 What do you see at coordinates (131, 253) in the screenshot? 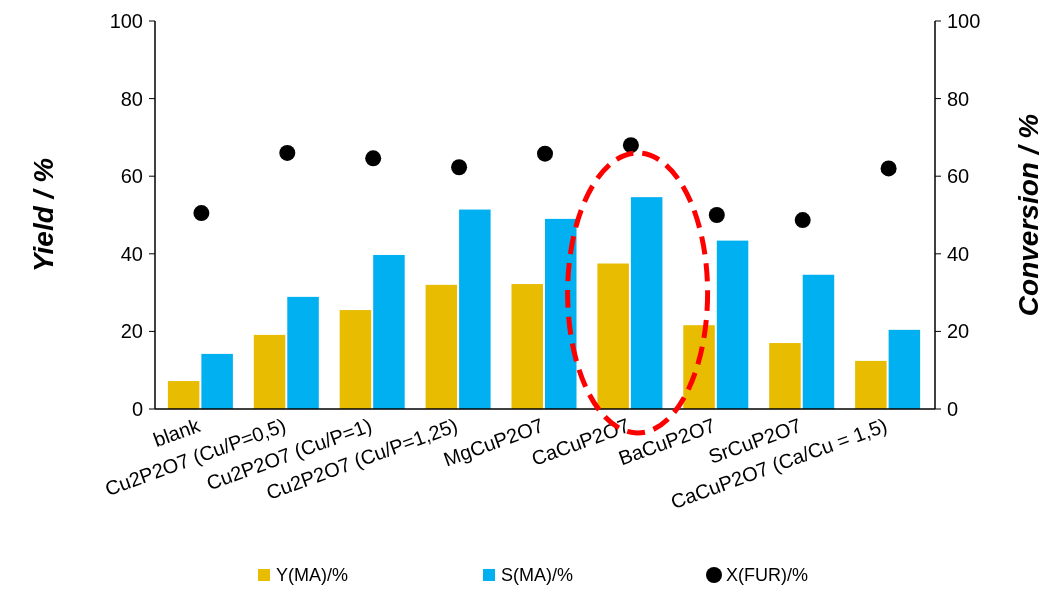
I see `y-tick-label: 40` at bounding box center [131, 253].